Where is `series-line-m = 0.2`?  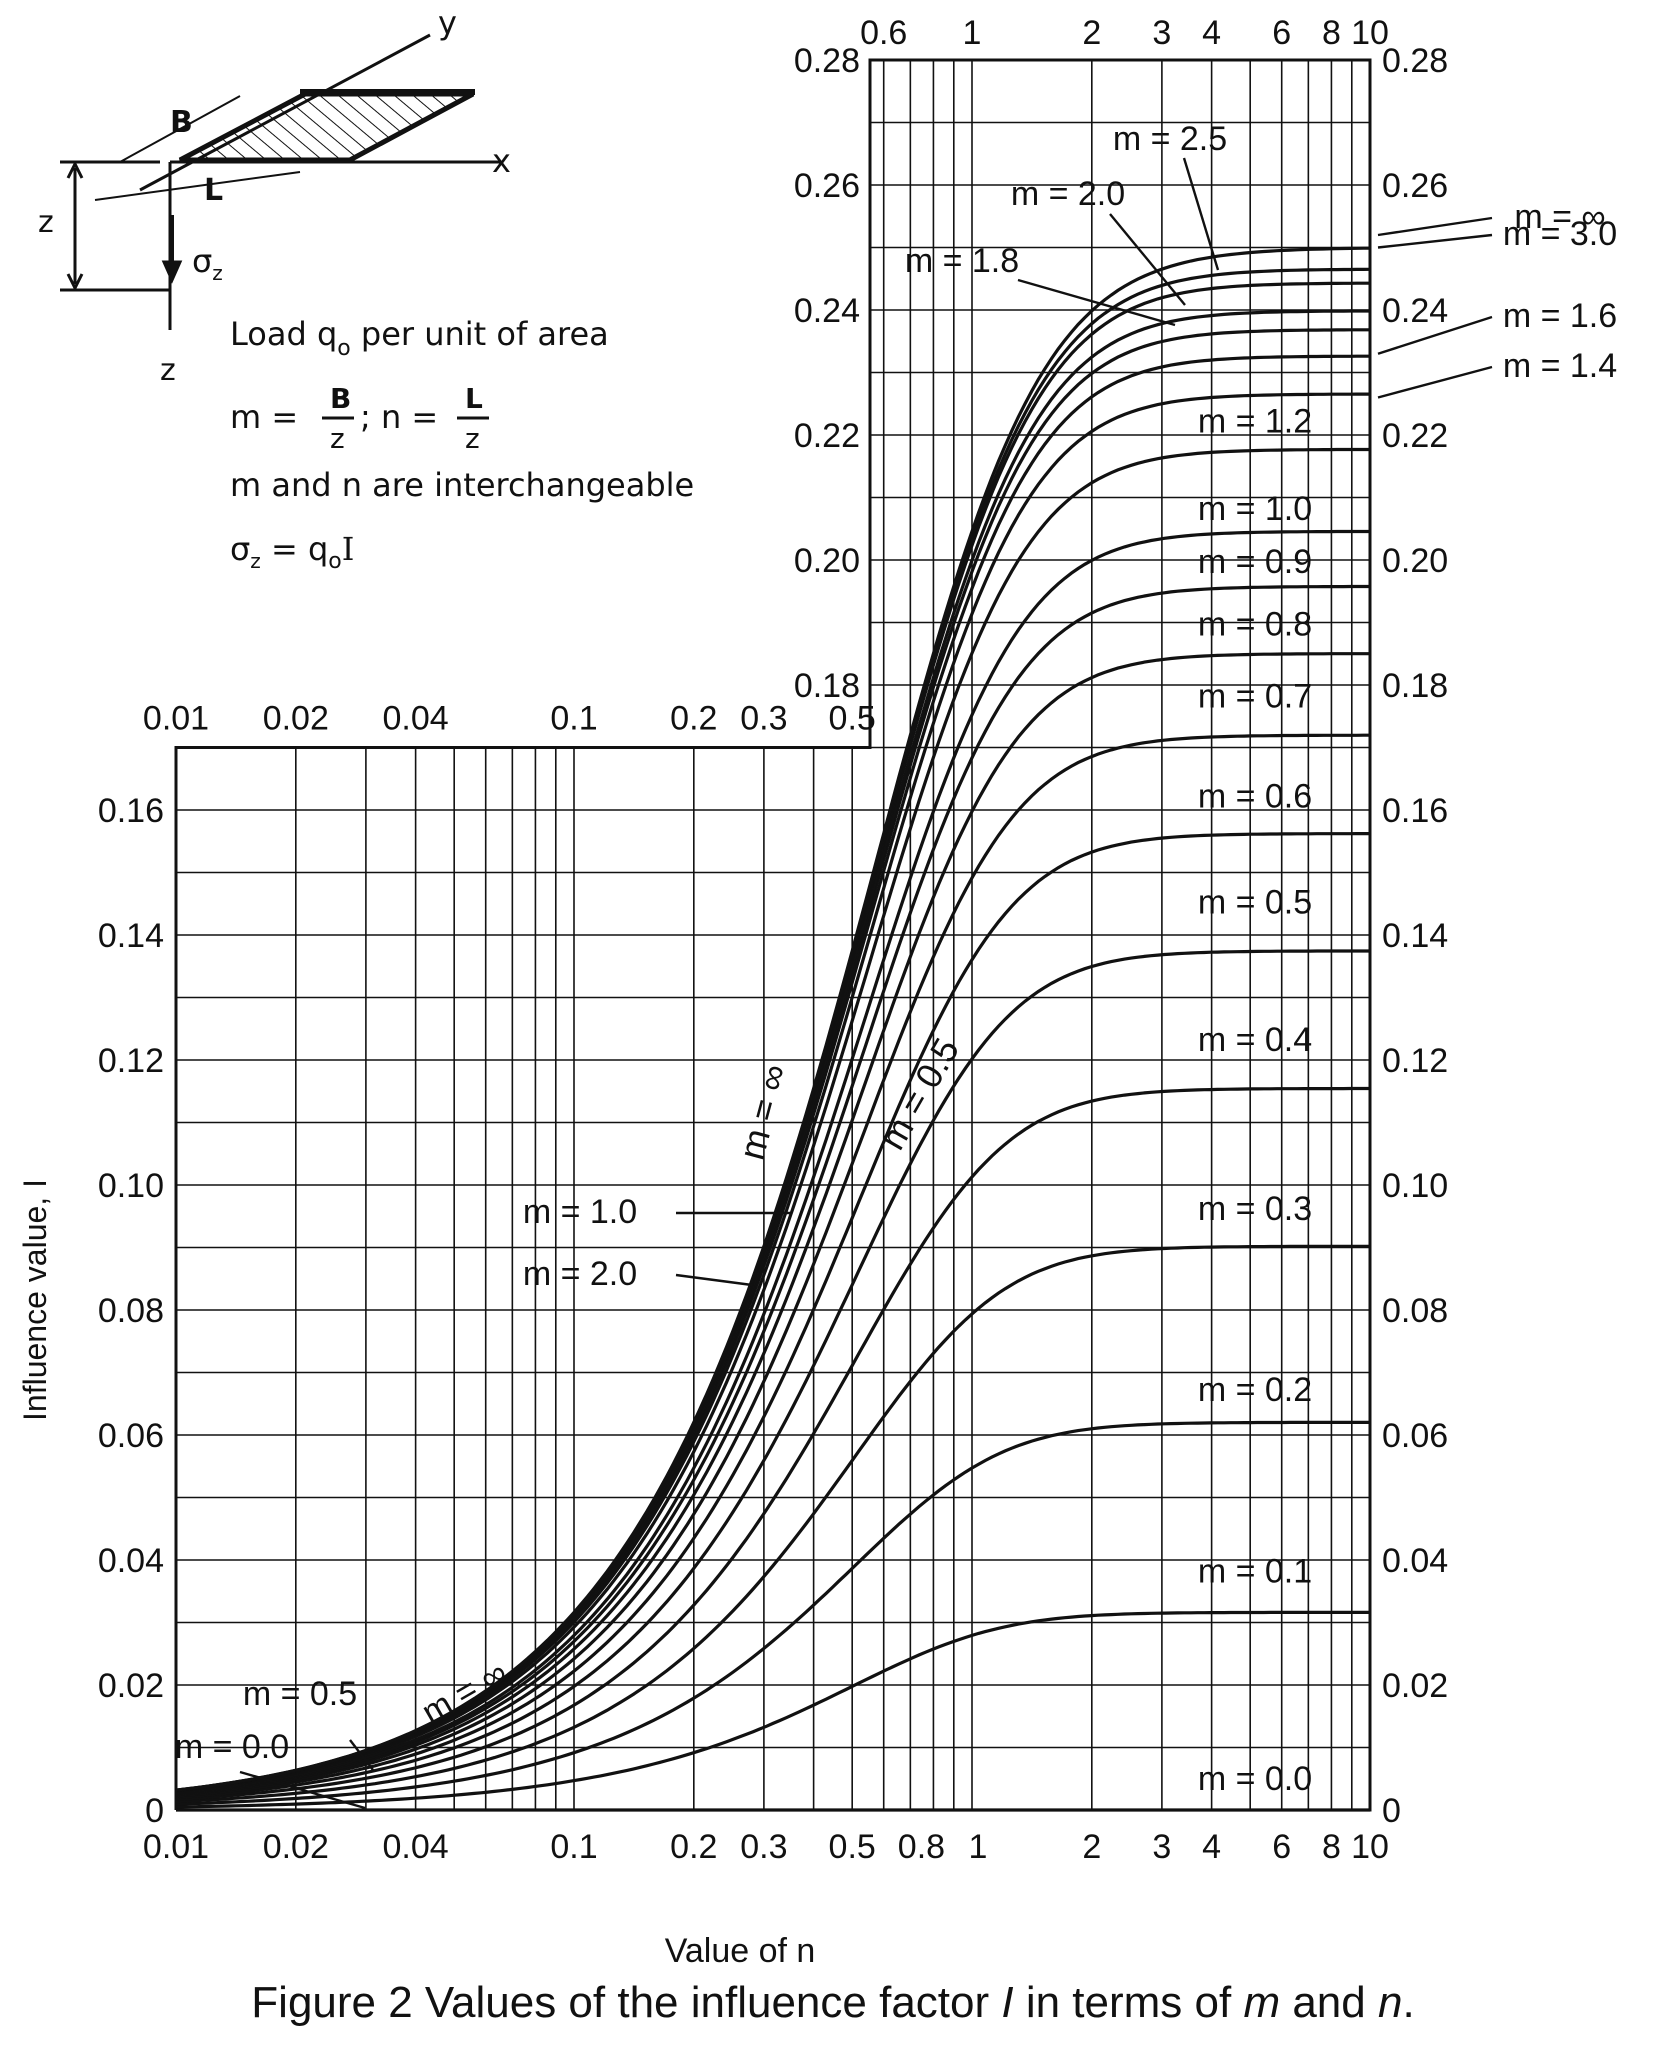
series-line-m = 0.2 is located at coordinates (772, 1613).